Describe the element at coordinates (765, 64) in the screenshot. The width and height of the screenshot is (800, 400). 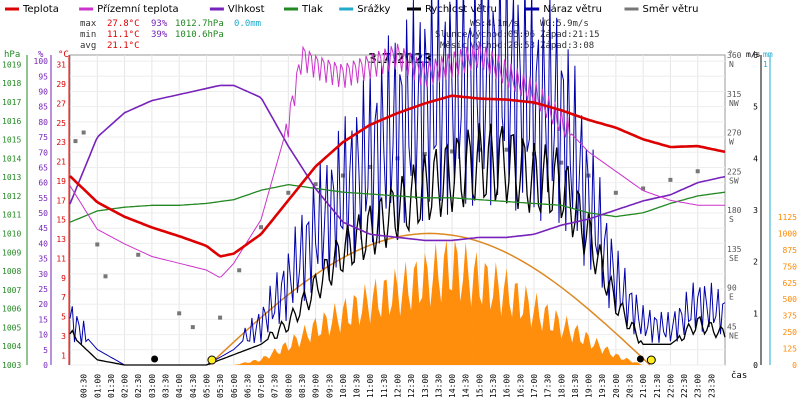
I see `rain-tick-label: 1` at that location.